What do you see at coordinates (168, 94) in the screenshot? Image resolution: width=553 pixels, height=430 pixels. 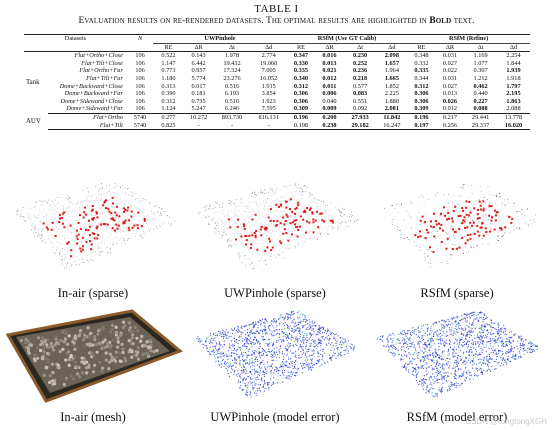 I see `uwpinhole-cell: 0.390` at bounding box center [168, 94].